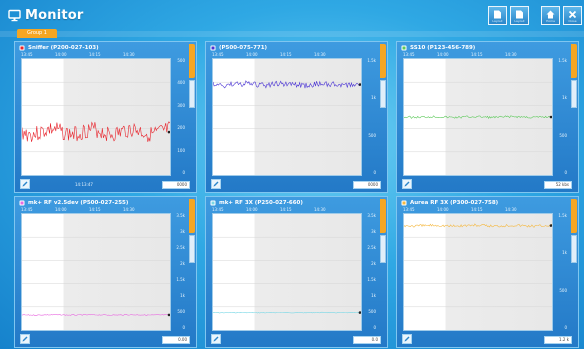 This screenshot has width=584, height=349. Describe the element at coordinates (519, 15) in the screenshot. I see `layout-button-2: Layout` at that location.